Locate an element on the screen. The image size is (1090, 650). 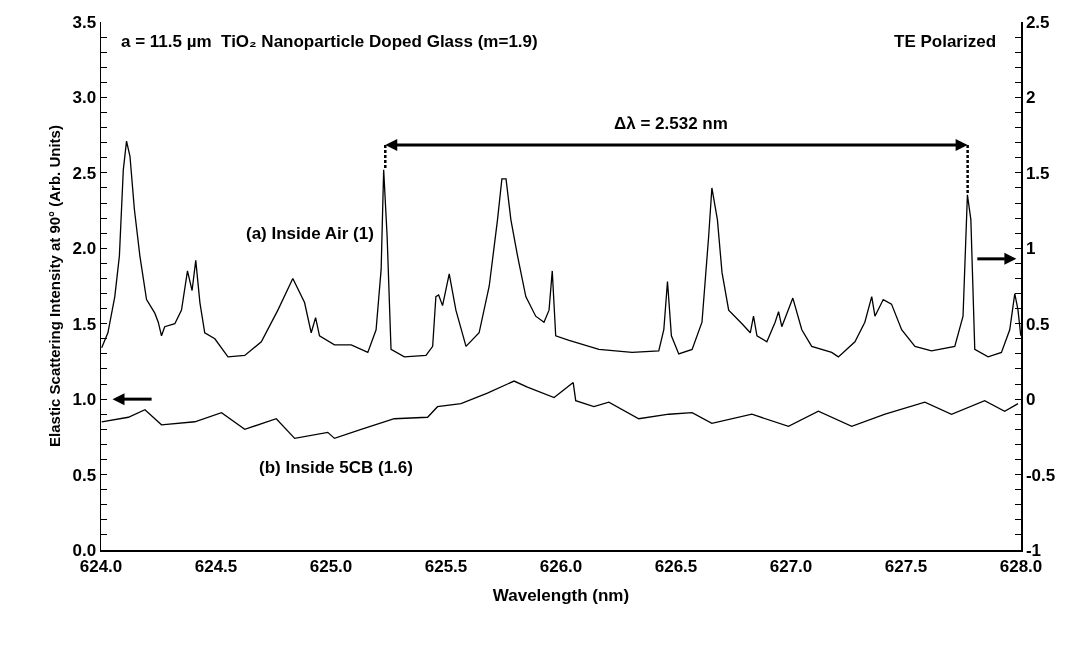
y-tick-label: 3.5 is located at coordinates (84, 22).